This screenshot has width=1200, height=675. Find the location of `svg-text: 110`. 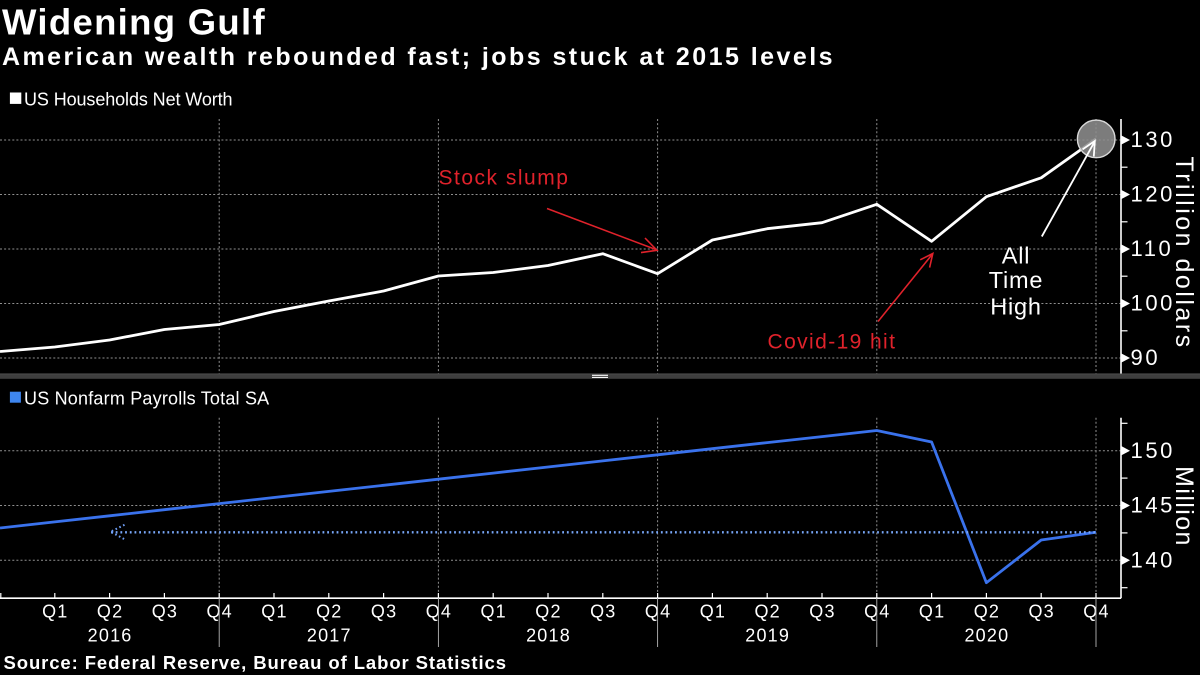

svg-text: 110 is located at coordinates (1152, 248).